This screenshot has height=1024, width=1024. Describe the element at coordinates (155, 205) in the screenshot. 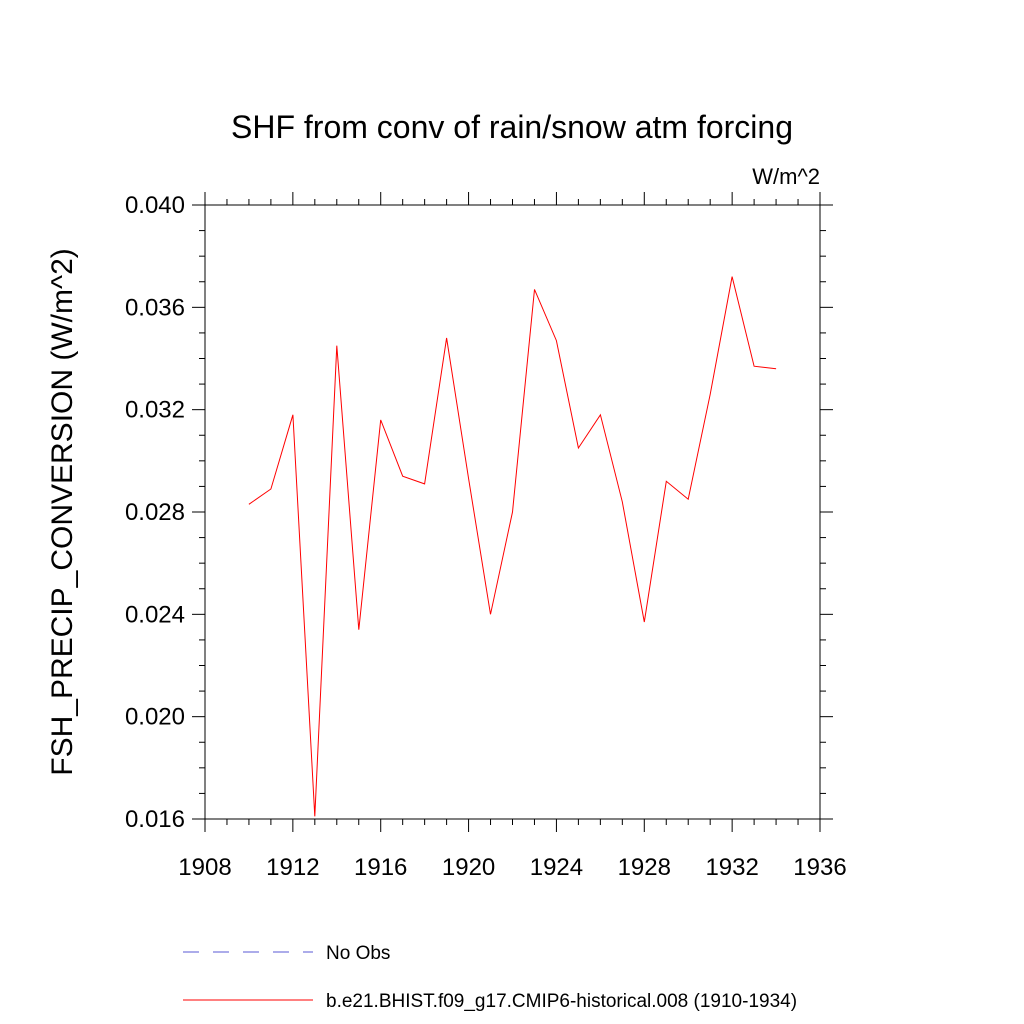

I see `y-tick-label: 0.040` at that location.